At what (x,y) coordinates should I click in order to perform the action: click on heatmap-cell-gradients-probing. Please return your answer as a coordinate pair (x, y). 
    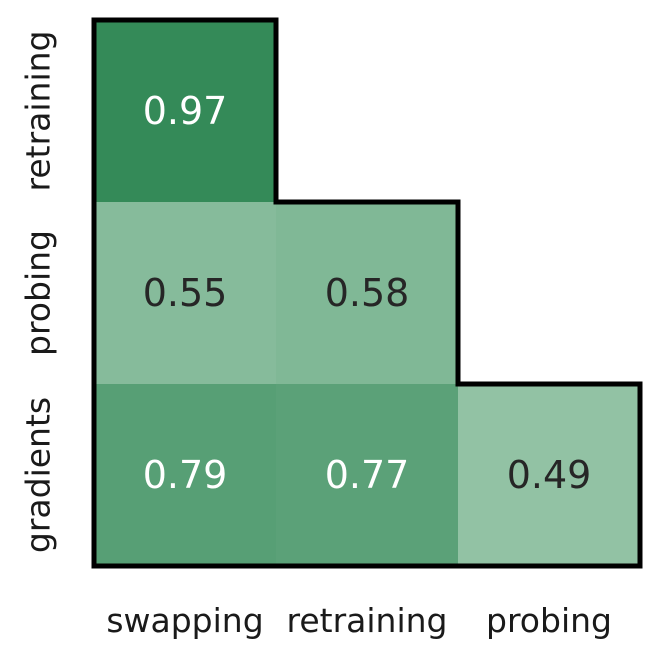
    Looking at the image, I should click on (549, 475).